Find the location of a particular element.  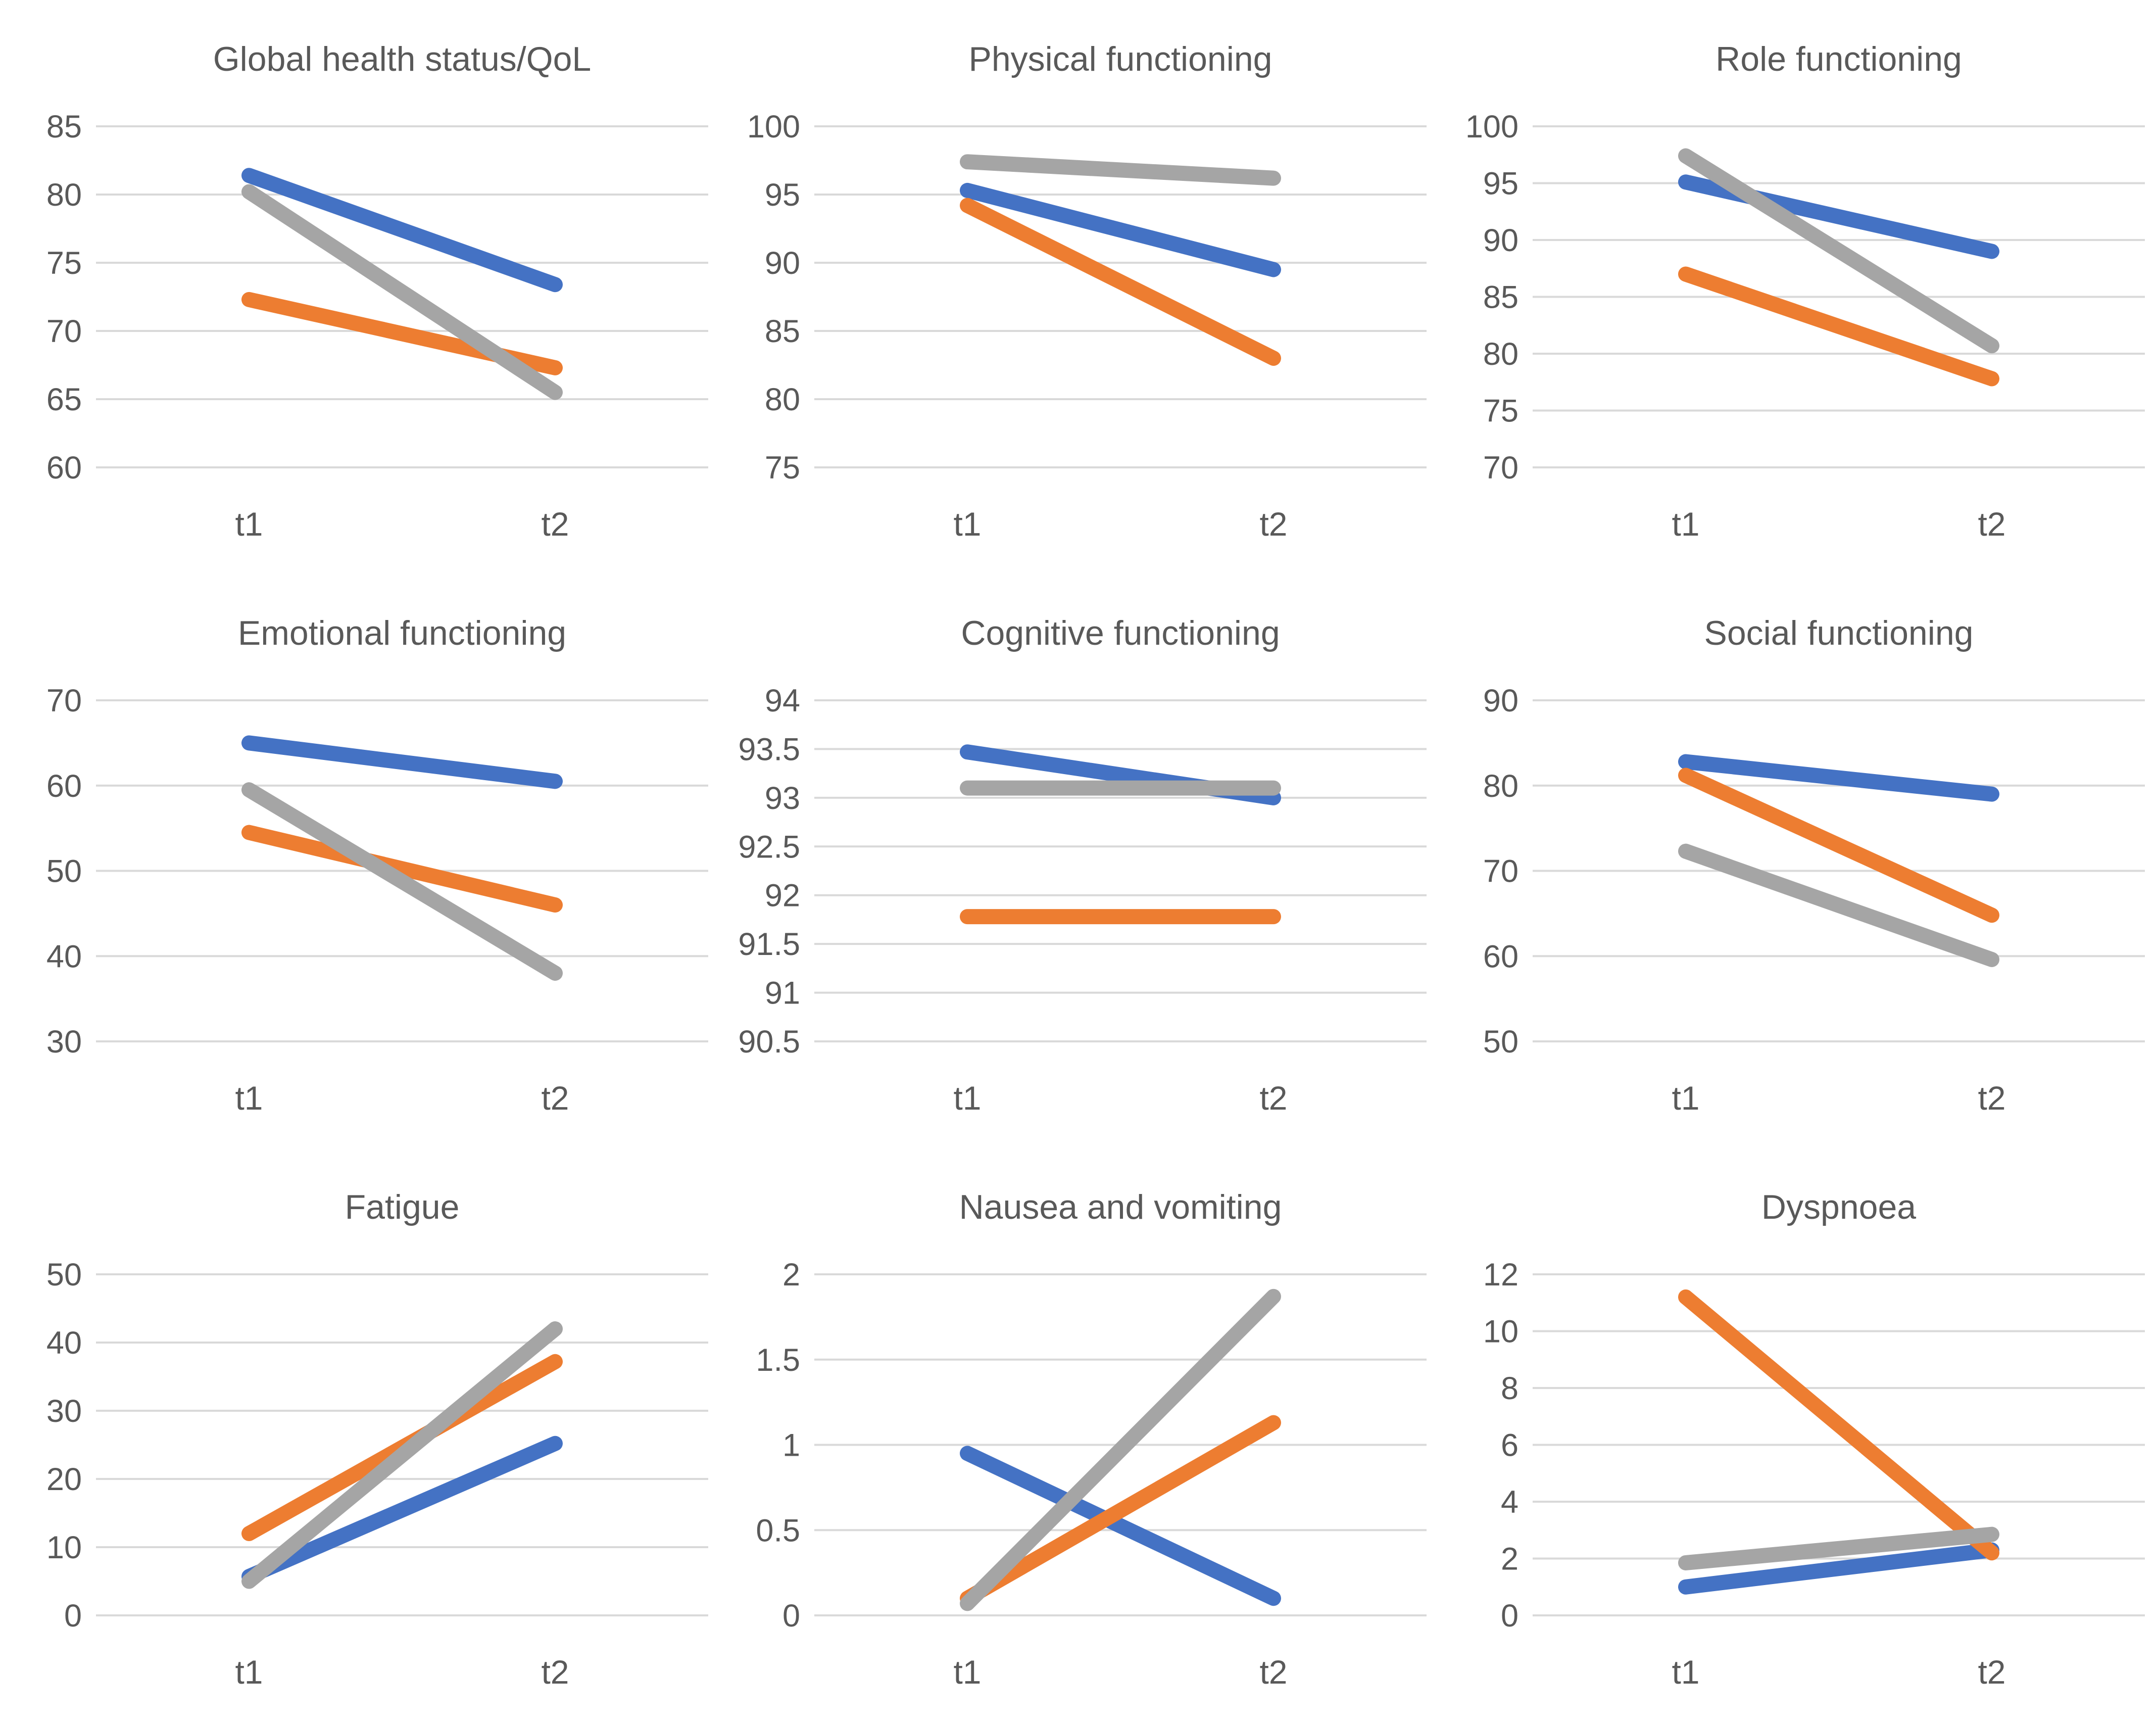

chart-plot: Physical functioning 100 95 90 85 80 75 t1 t2 is located at coordinates (1087, 291).